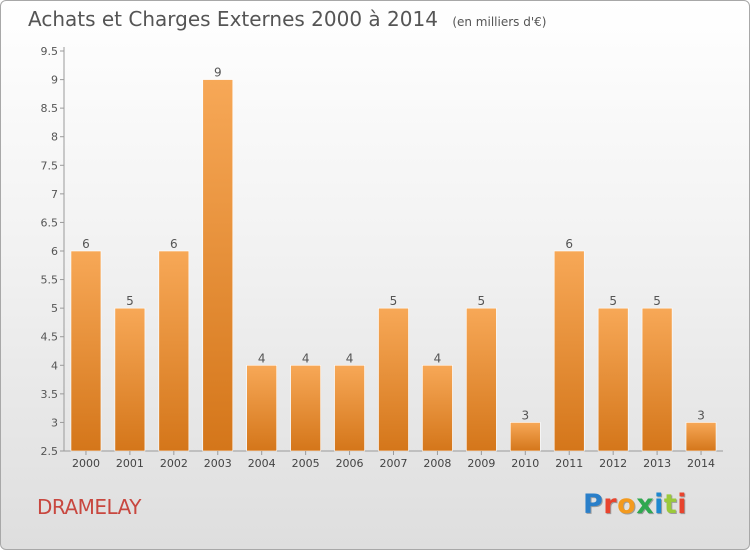 The height and width of the screenshot is (550, 750). What do you see at coordinates (481, 379) in the screenshot?
I see `bar-2009` at bounding box center [481, 379].